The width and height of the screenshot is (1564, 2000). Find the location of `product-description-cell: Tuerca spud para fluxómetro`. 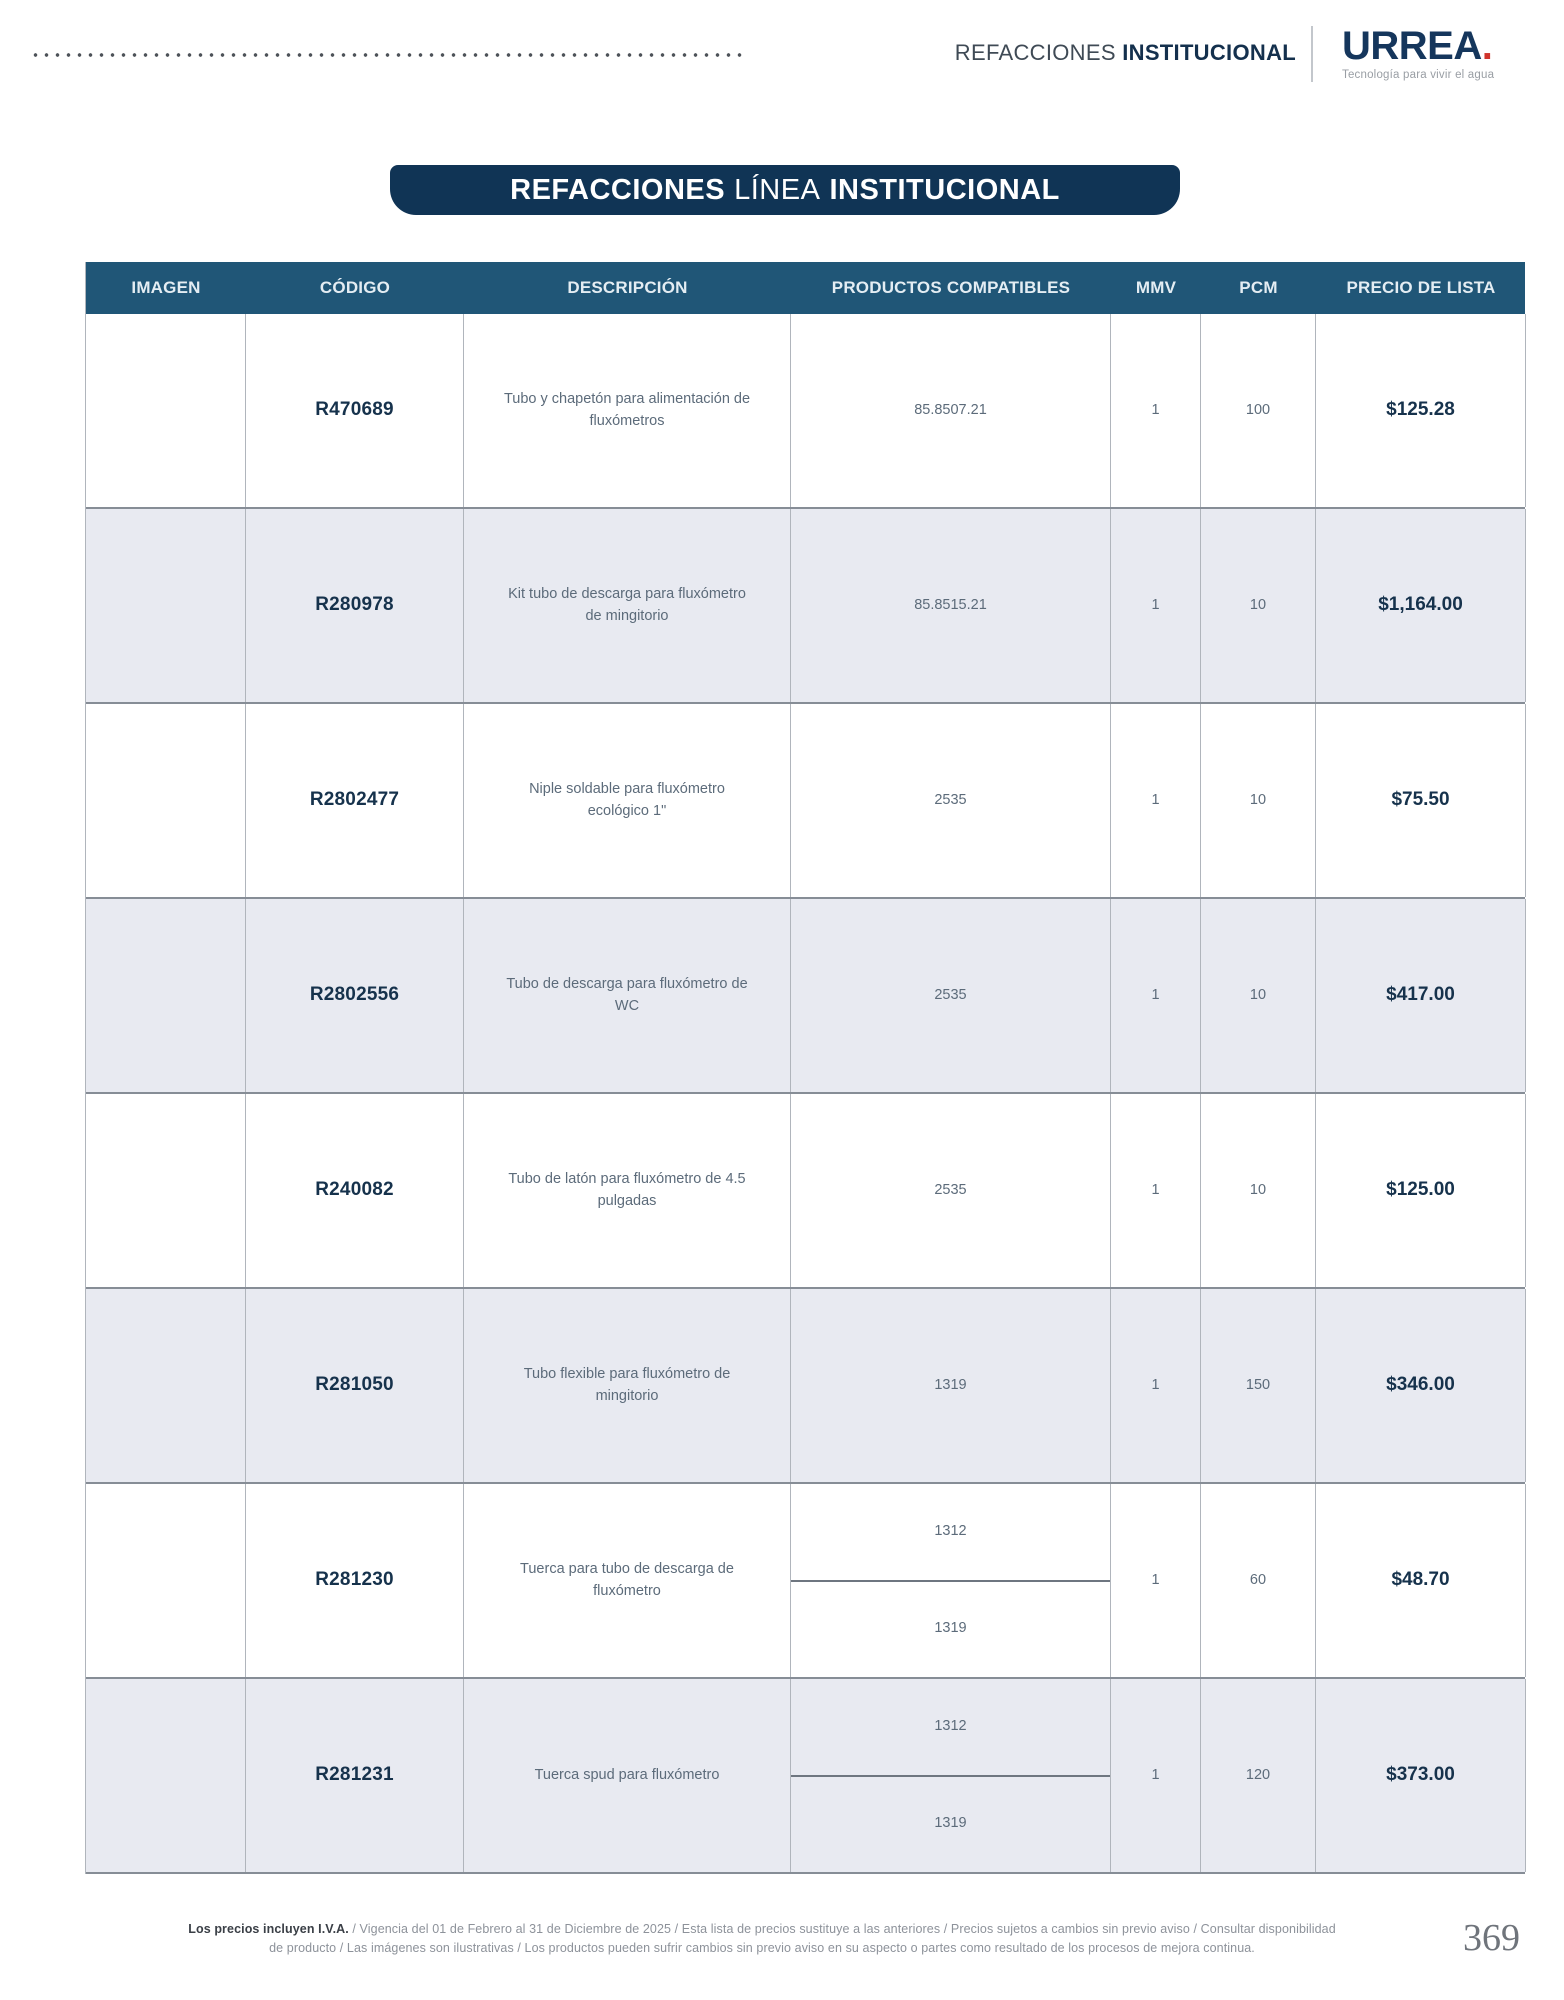

product-description-cell: Tuerca spud para fluxómetro is located at coordinates (627, 1775).